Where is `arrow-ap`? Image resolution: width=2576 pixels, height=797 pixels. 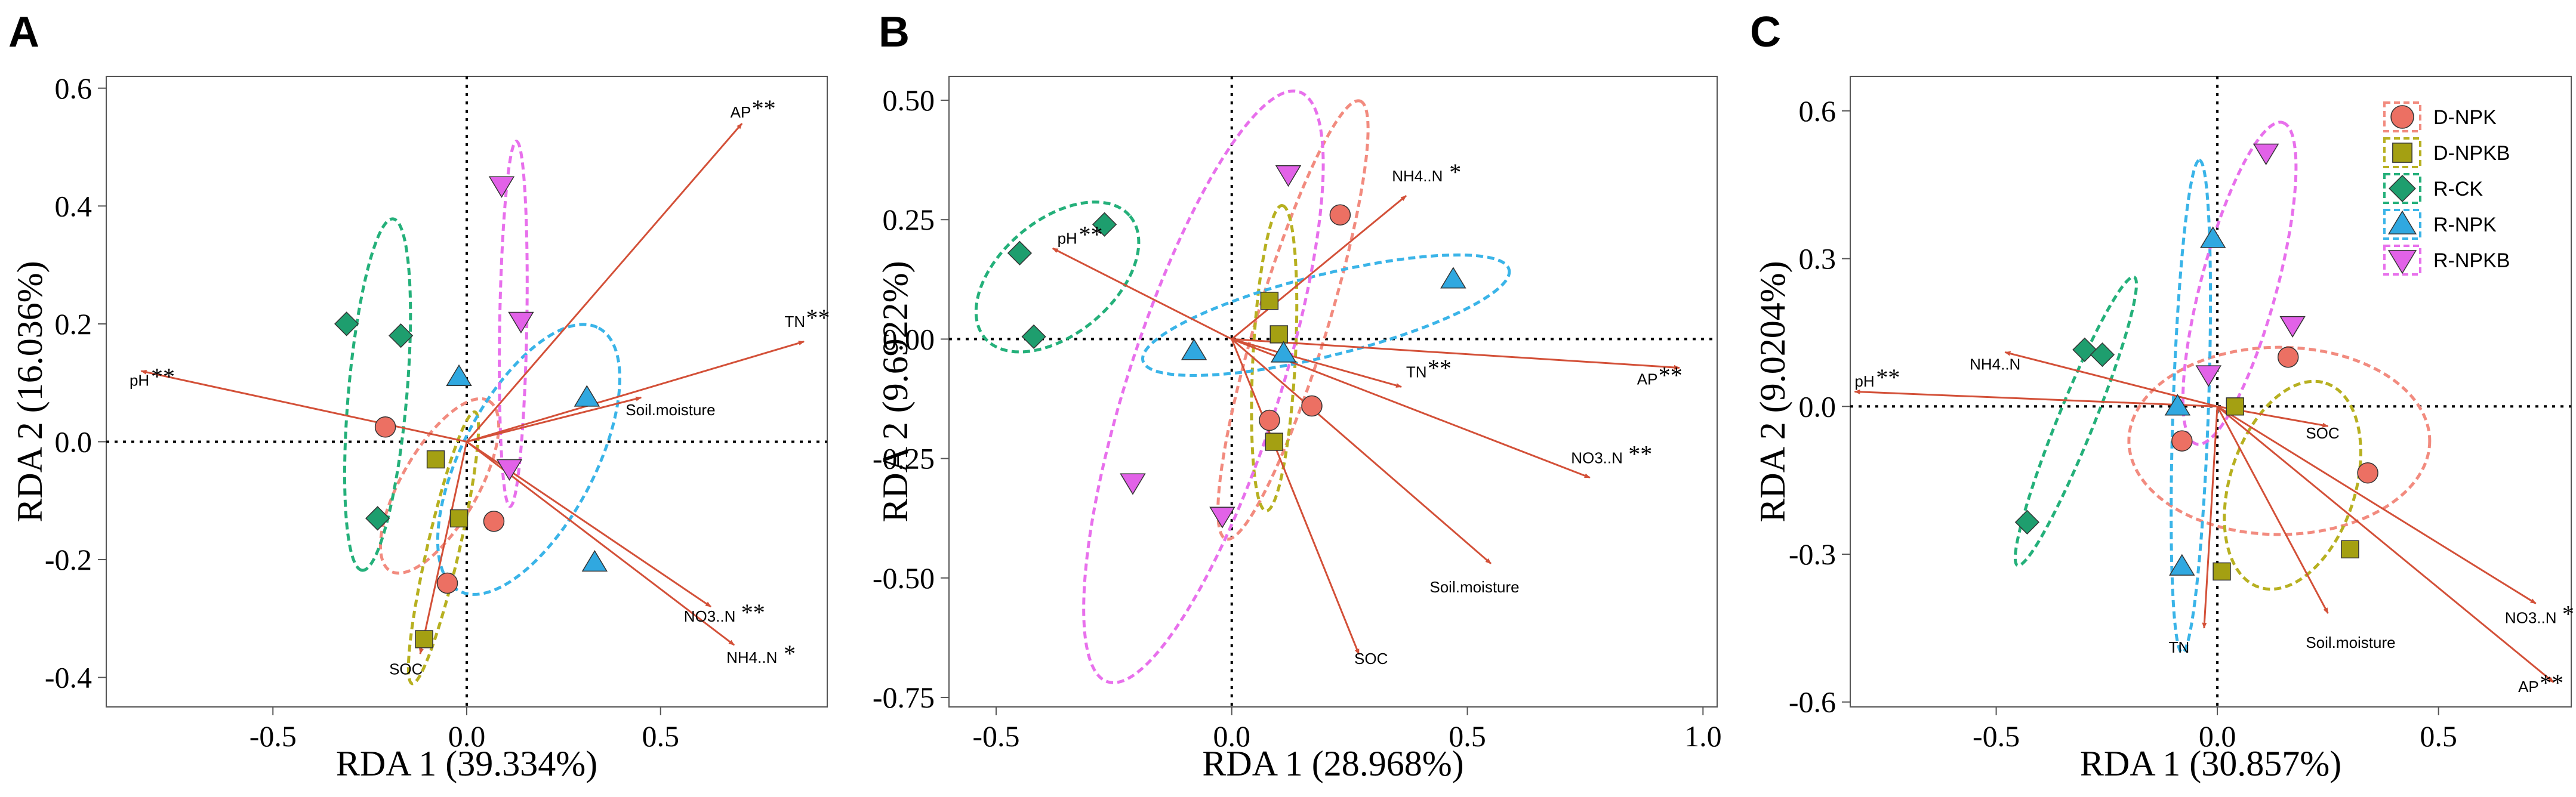 arrow-ap is located at coordinates (1455, 354).